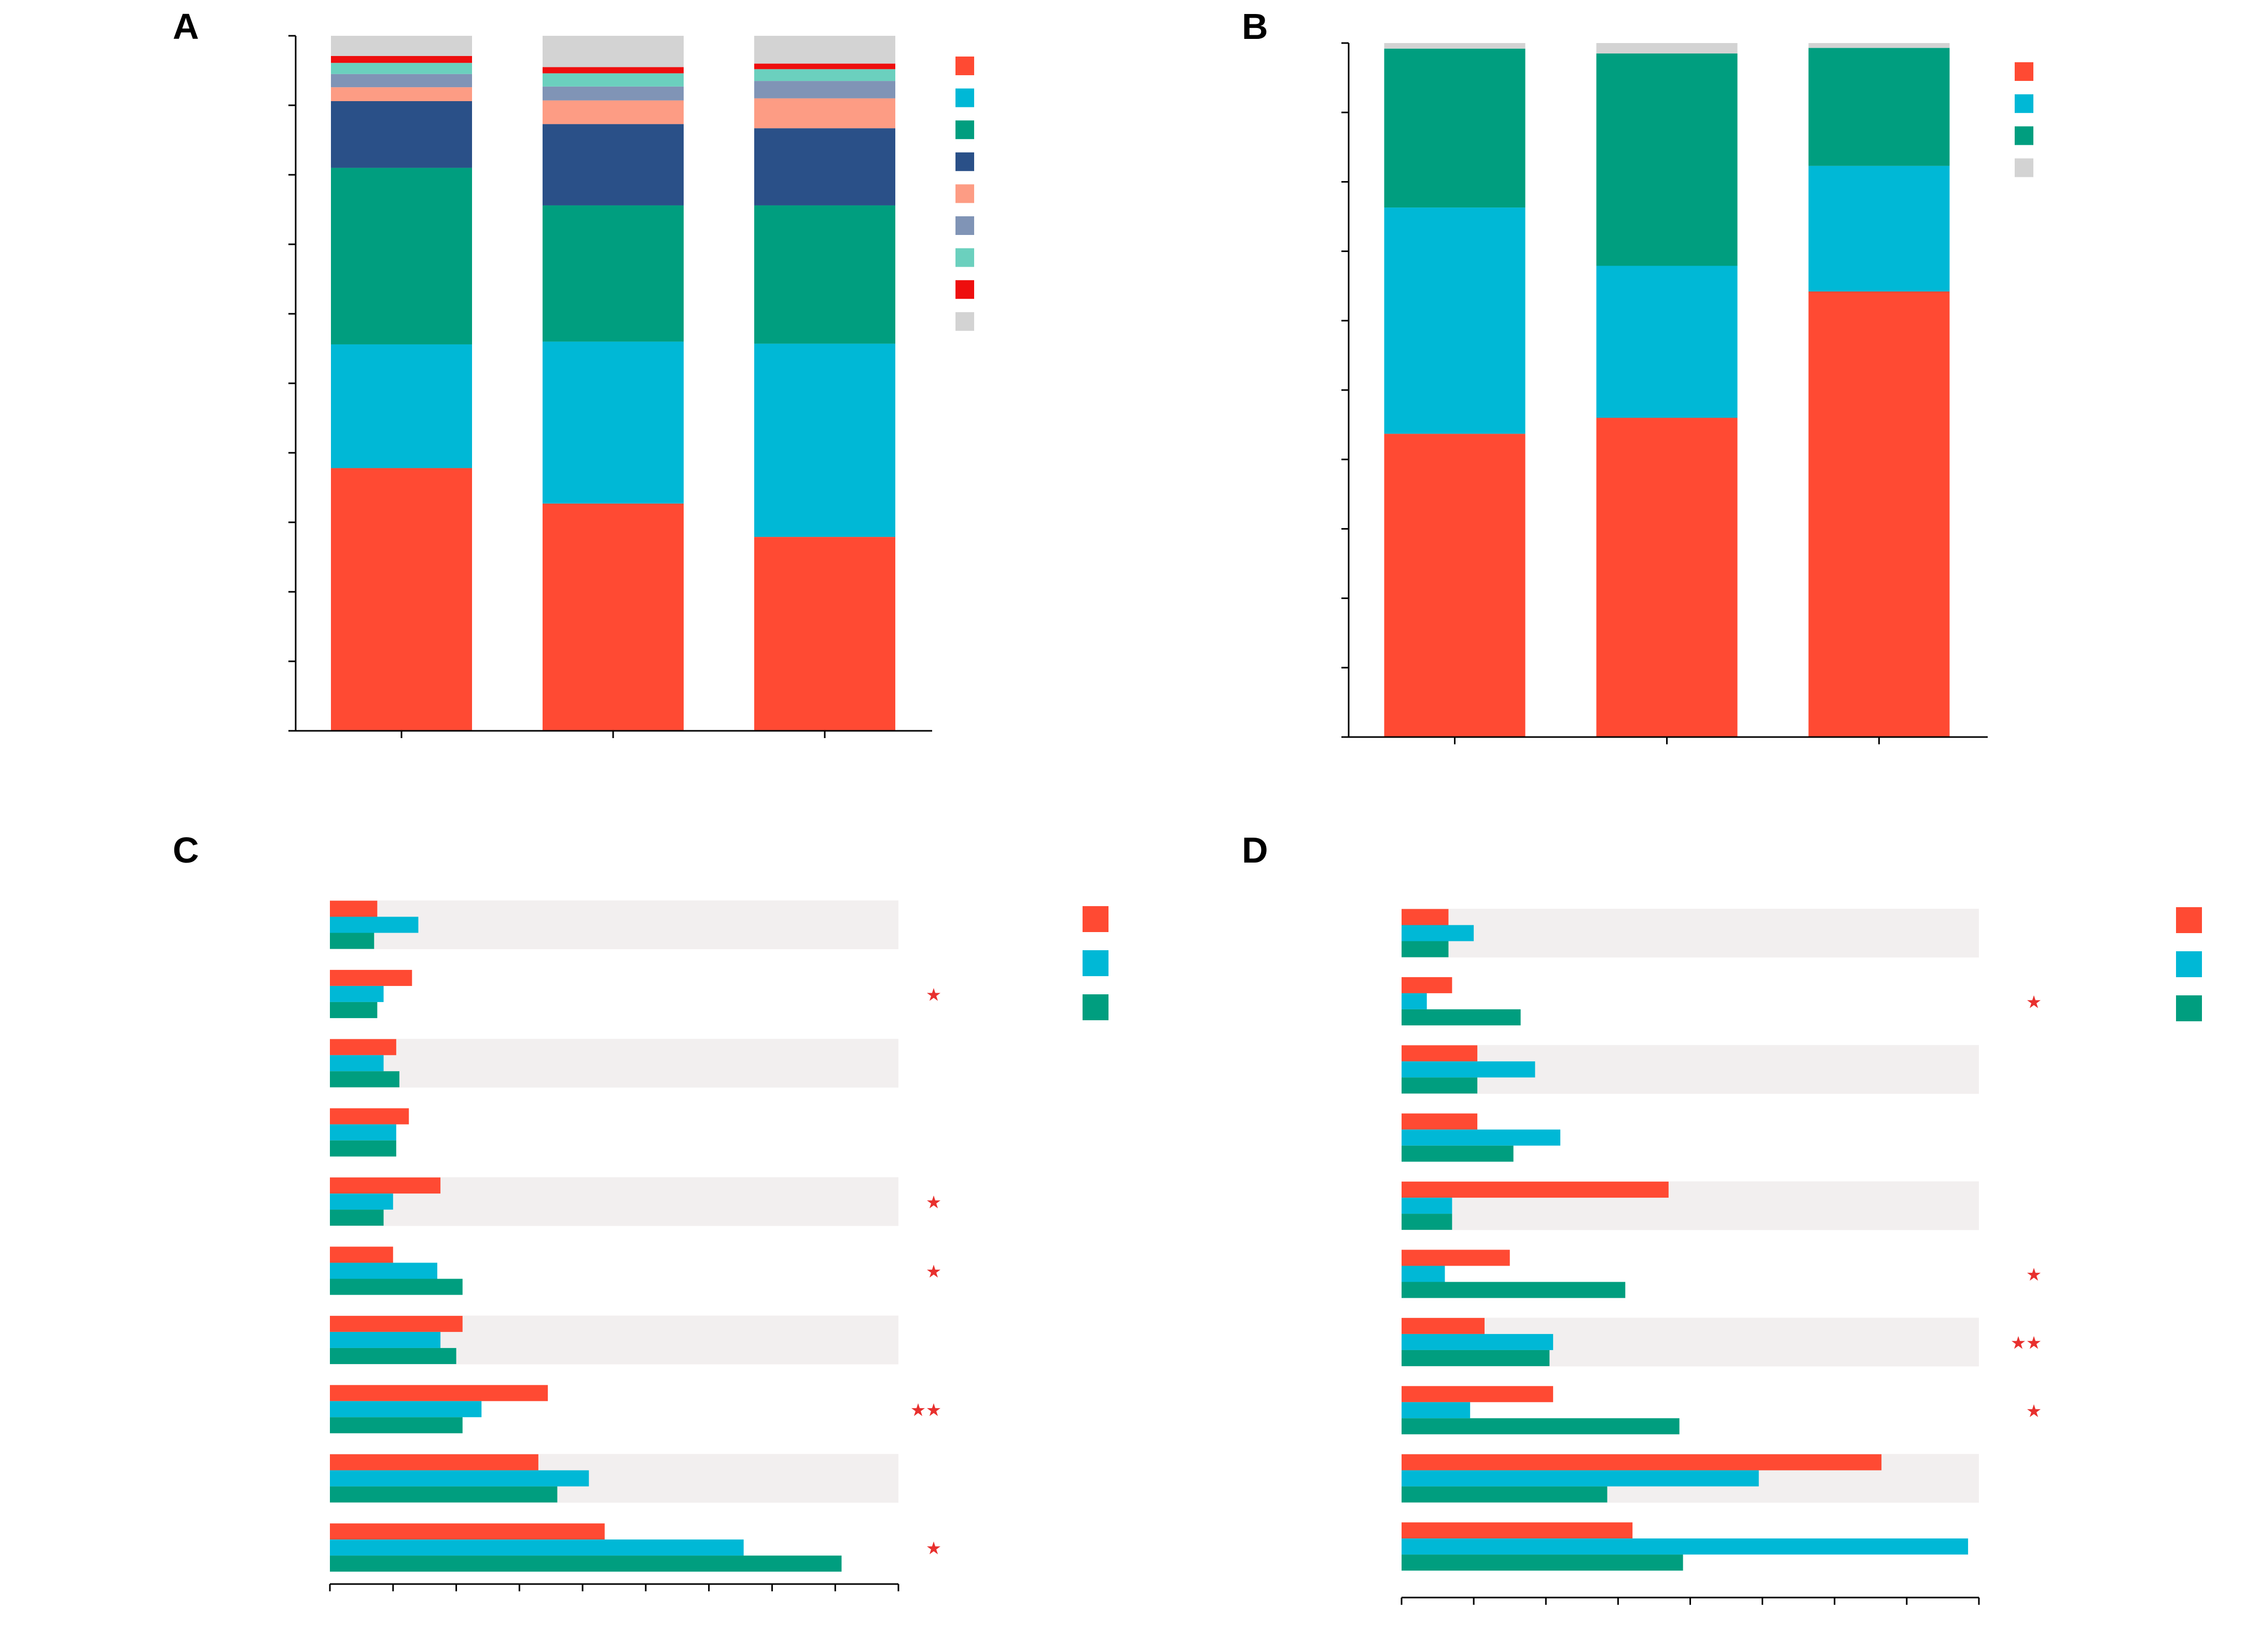  What do you see at coordinates (1455, 585) in the screenshot?
I see `bar-segment-as-p-ascomycota` at bounding box center [1455, 585].